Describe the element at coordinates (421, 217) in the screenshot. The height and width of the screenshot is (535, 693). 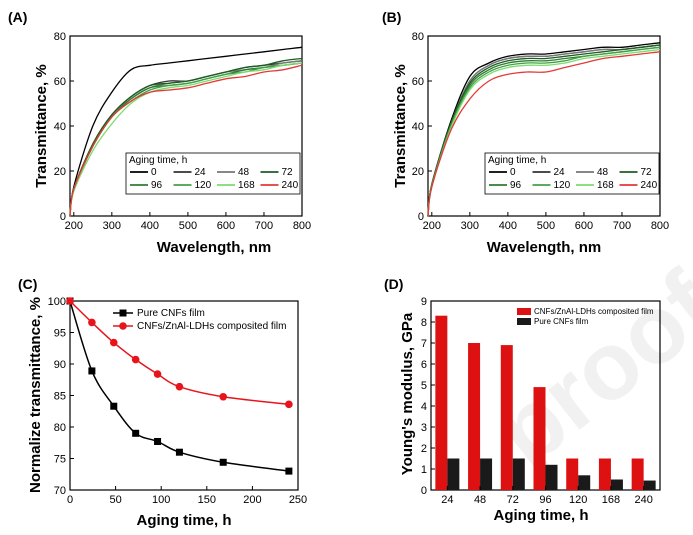
I see `panel-b-ytick-label: 0` at that location.